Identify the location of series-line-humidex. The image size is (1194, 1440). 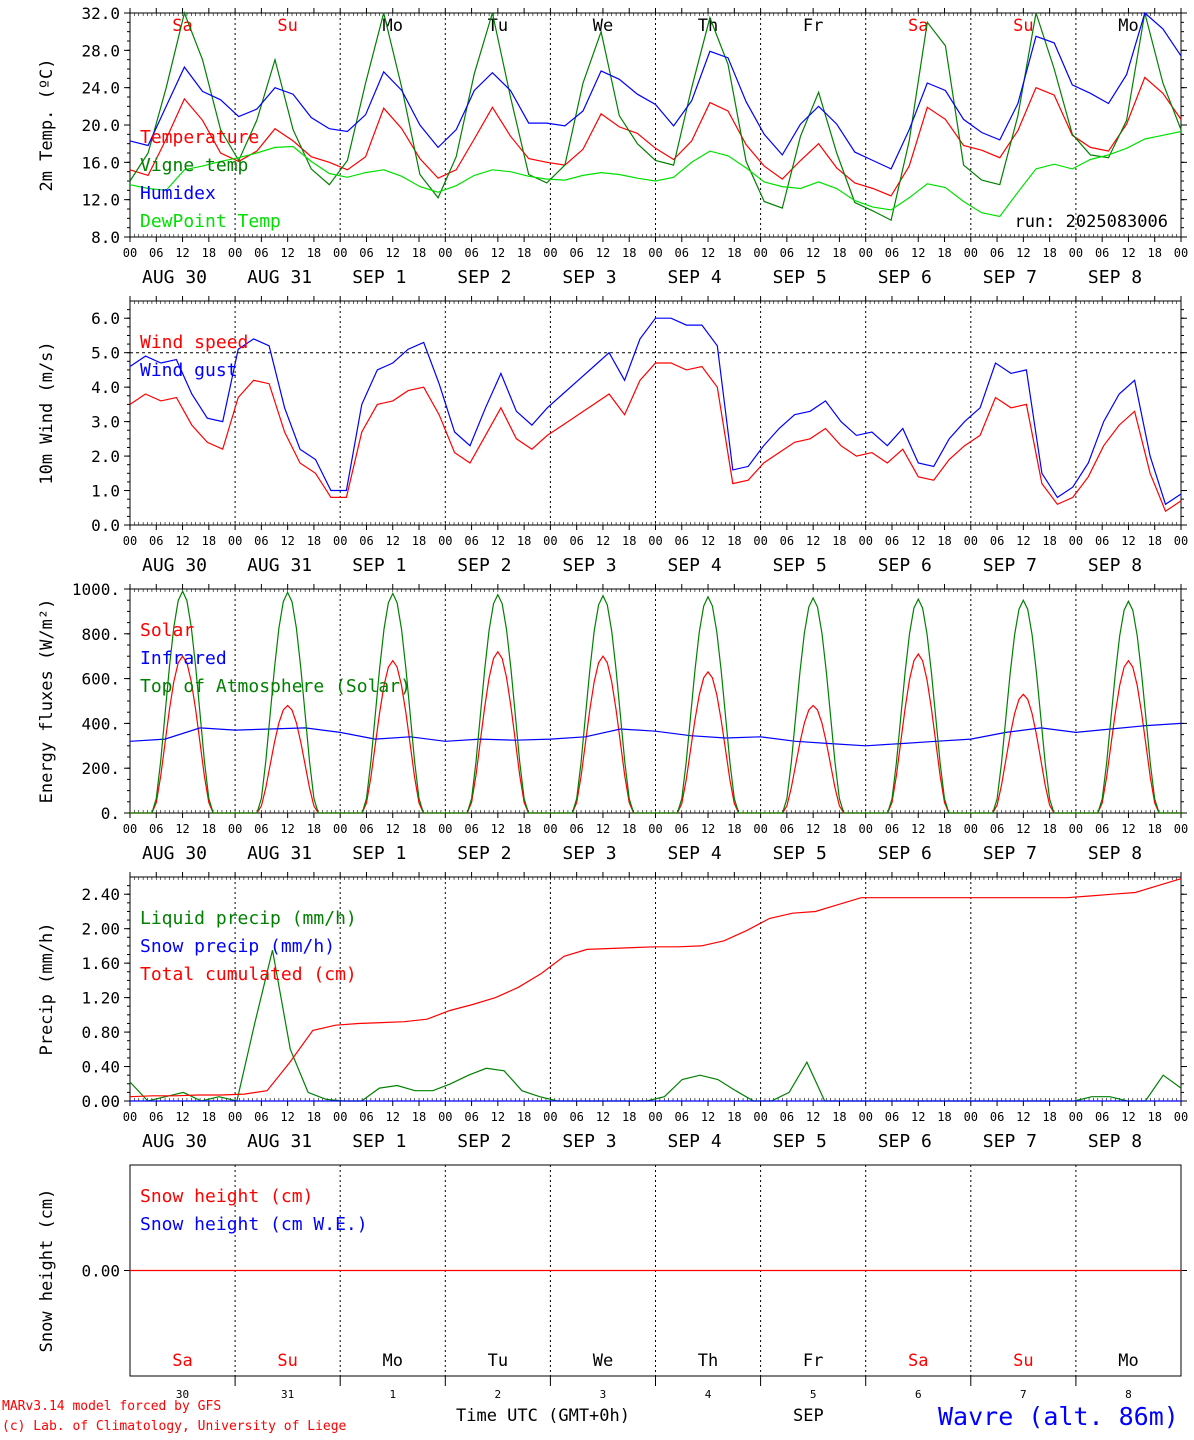
(655, 90).